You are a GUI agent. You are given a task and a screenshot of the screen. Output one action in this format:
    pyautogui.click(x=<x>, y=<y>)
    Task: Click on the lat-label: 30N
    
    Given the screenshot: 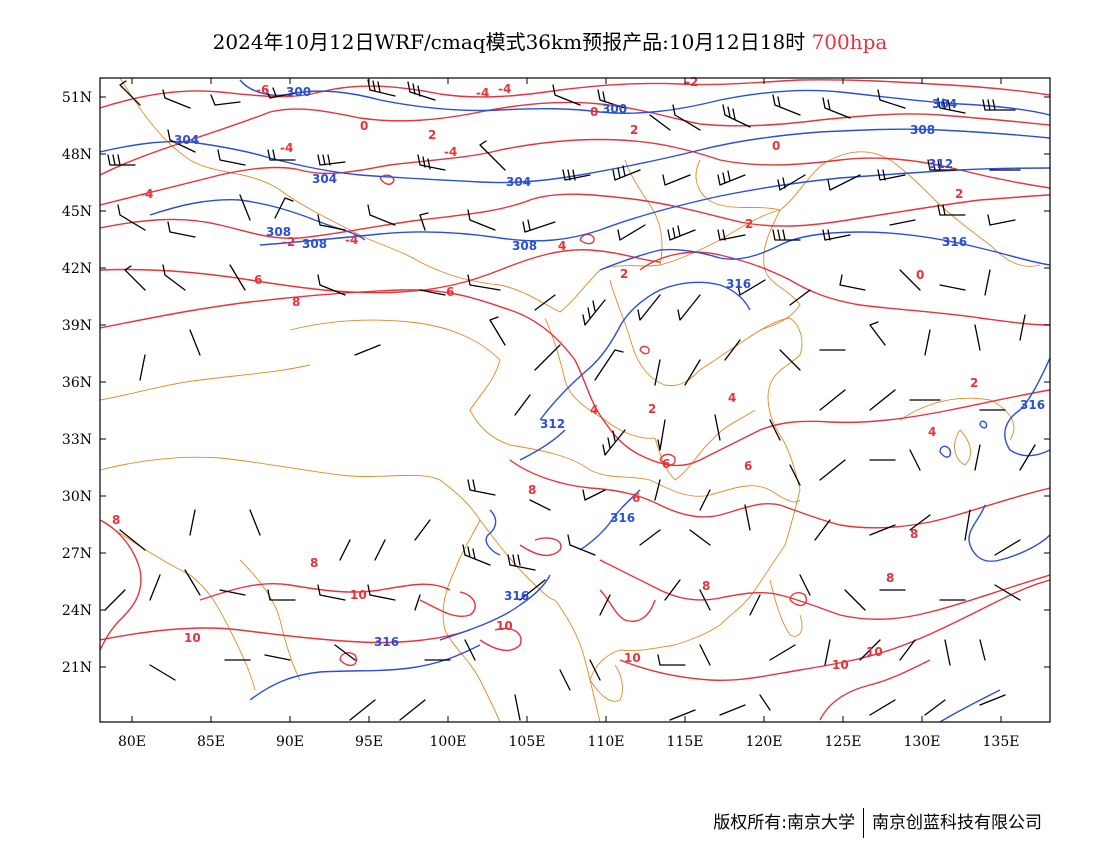 What is the action you would take?
    pyautogui.click(x=77, y=497)
    